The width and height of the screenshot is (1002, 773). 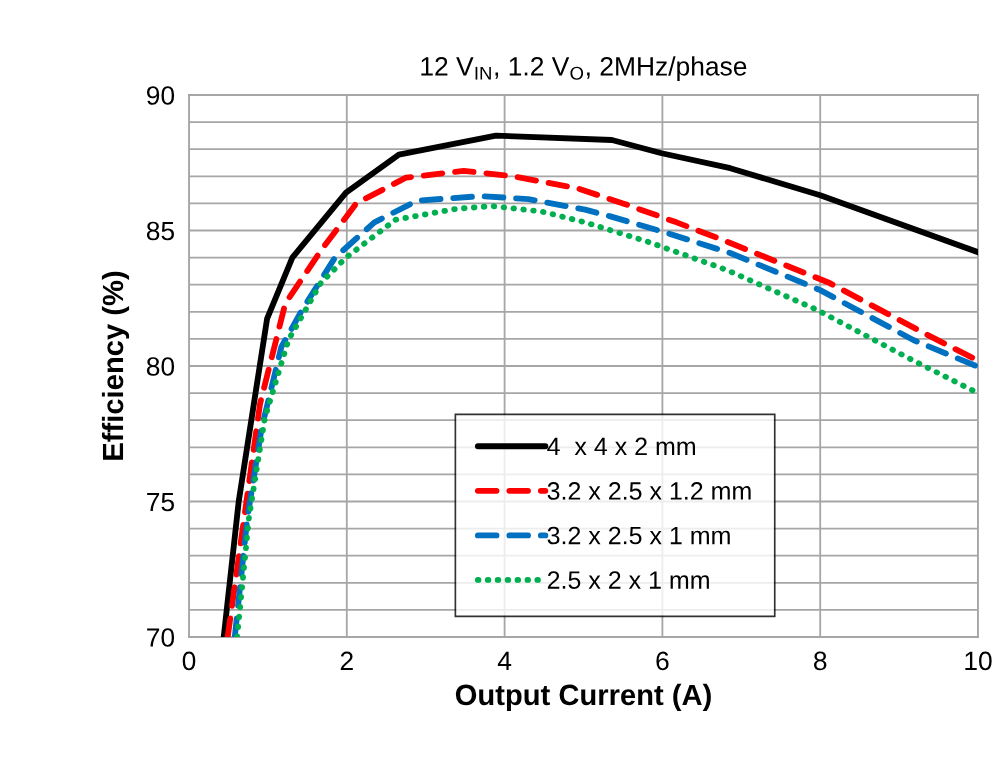 What do you see at coordinates (662, 661) in the screenshot?
I see `x-tick-label: 6` at bounding box center [662, 661].